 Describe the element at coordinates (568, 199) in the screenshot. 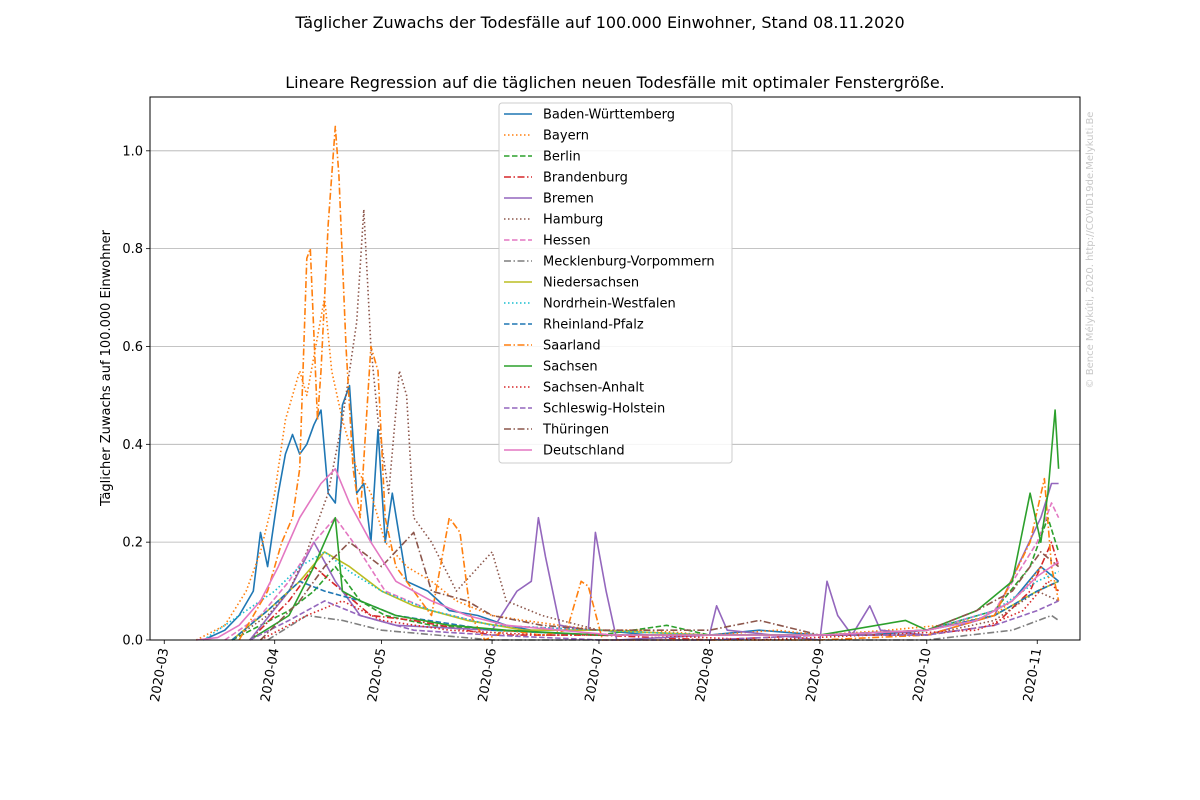

I see `legend-label-4: Bremen` at that location.